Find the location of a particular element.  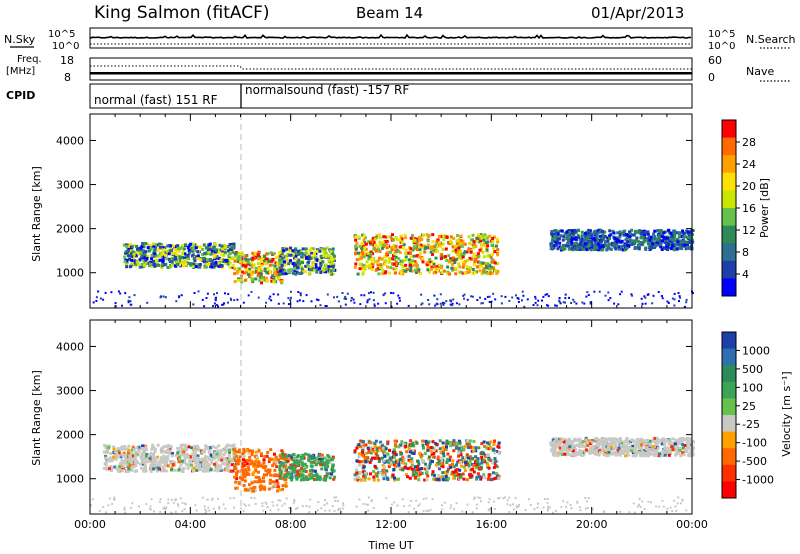

cpid-mode-2: normalsound (fast) -157 RF is located at coordinates (327, 90).